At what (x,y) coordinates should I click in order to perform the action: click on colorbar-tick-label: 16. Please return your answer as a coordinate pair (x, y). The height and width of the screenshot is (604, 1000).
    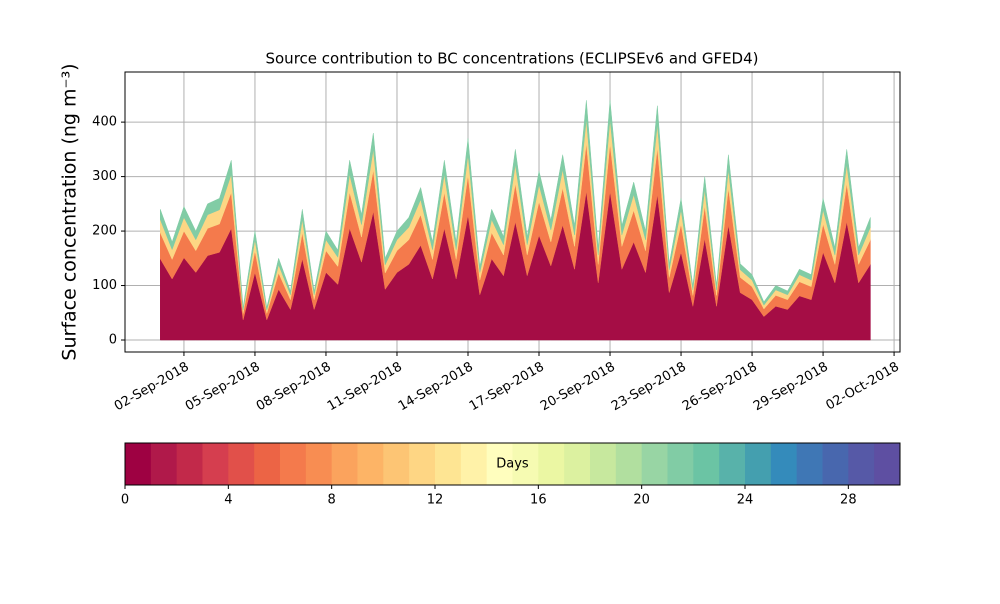
    Looking at the image, I should click on (538, 500).